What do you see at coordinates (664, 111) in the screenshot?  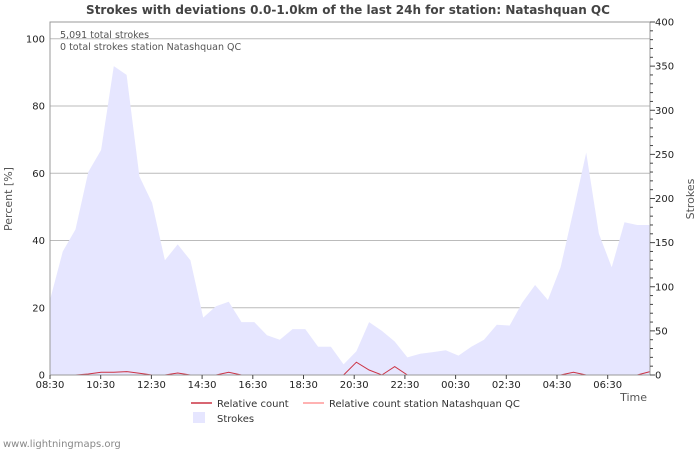 I see `y2-tick-label: 300` at bounding box center [664, 111].